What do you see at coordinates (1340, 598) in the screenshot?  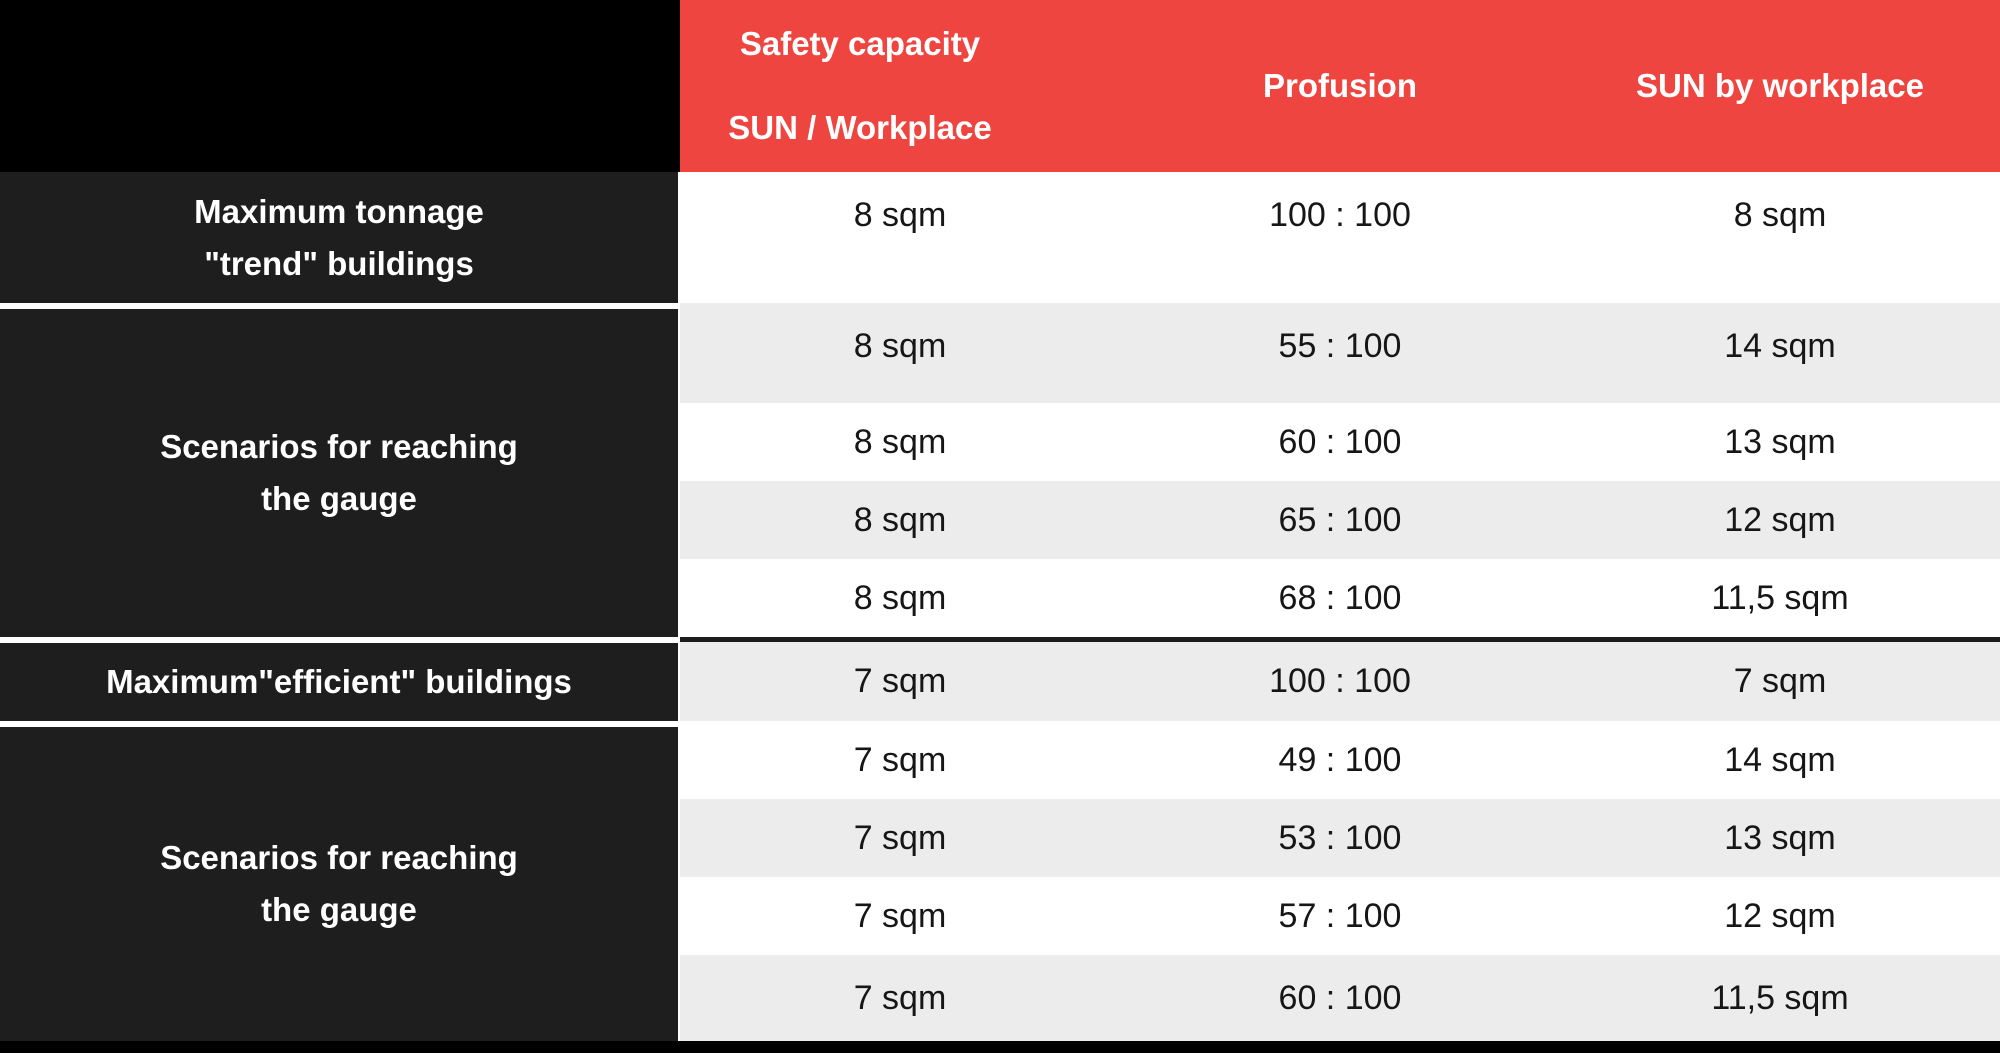 I see `cell-trend-scenario4-profusion: 68 : 100` at bounding box center [1340, 598].